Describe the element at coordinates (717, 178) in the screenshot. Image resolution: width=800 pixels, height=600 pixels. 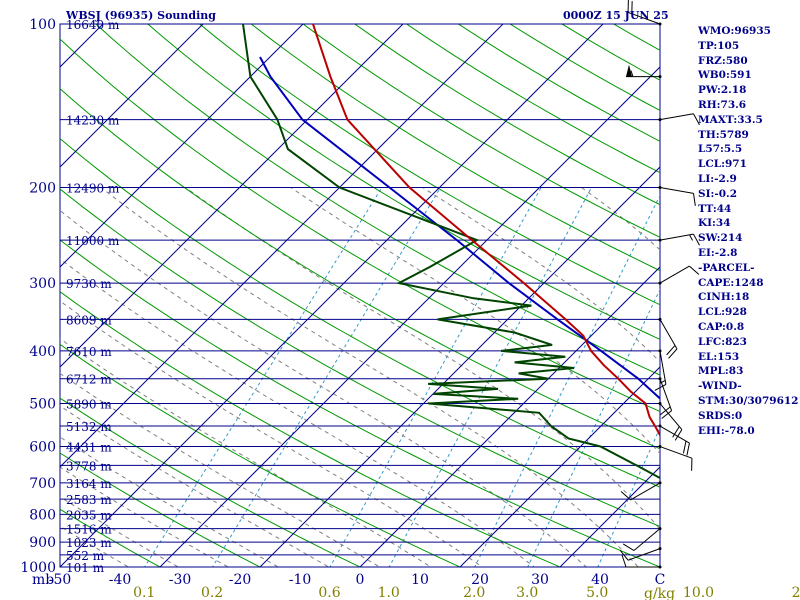
I see `sounding-index-item: LI:-2.9` at that location.